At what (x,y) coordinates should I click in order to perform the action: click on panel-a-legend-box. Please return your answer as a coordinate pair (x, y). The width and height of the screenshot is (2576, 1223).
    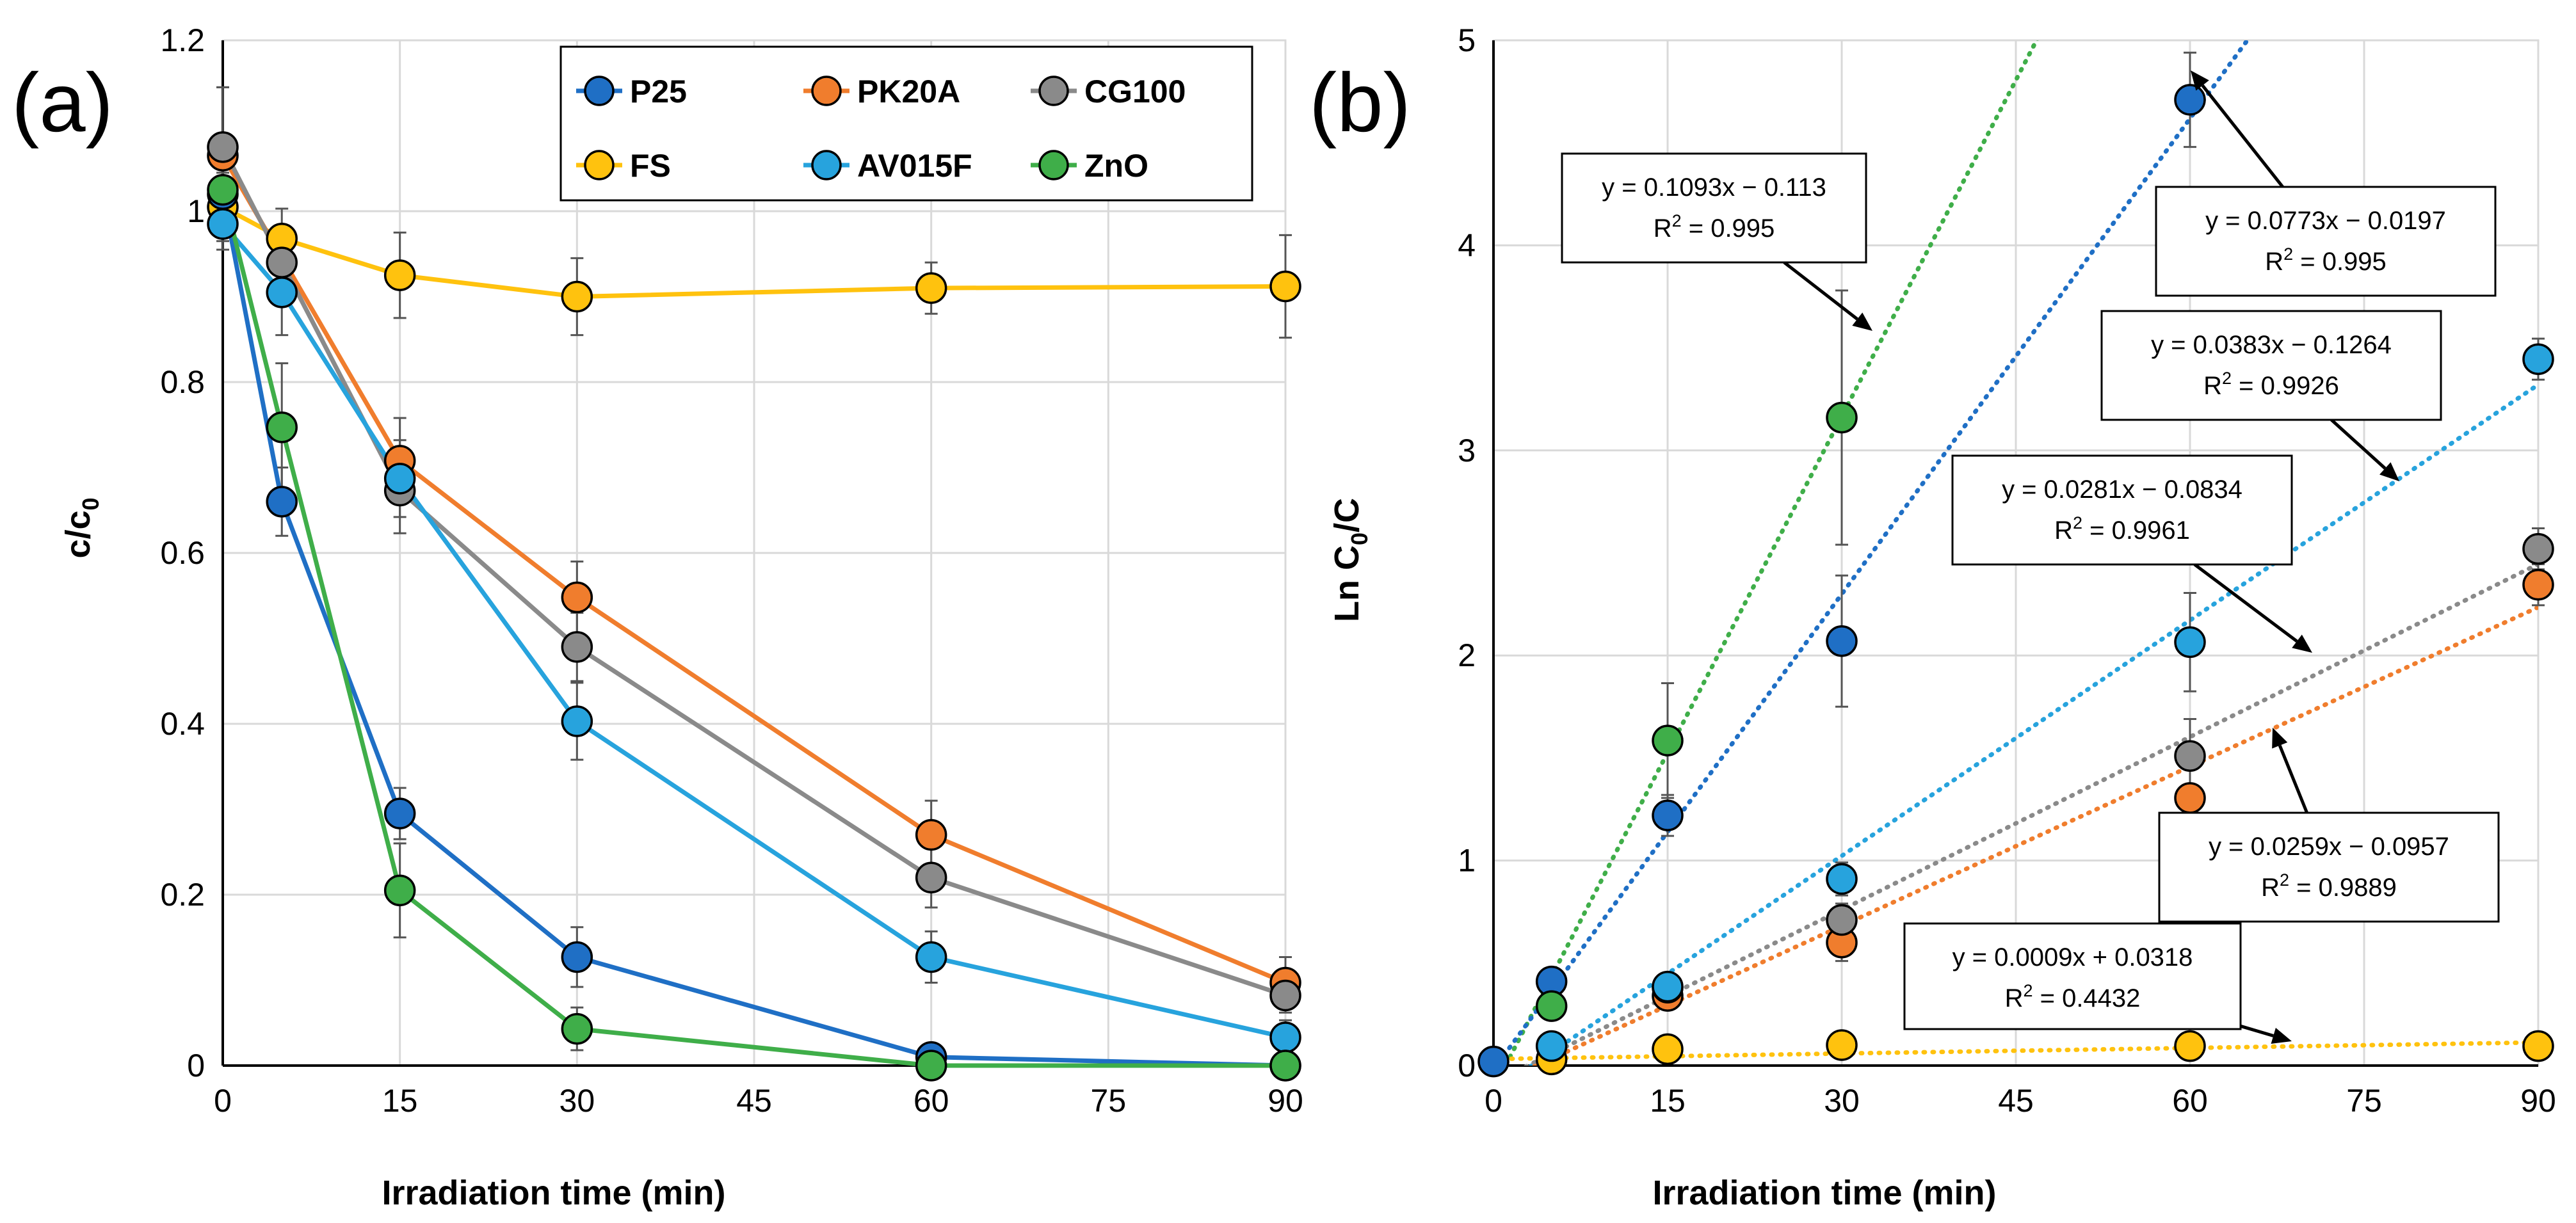
    Looking at the image, I should click on (906, 124).